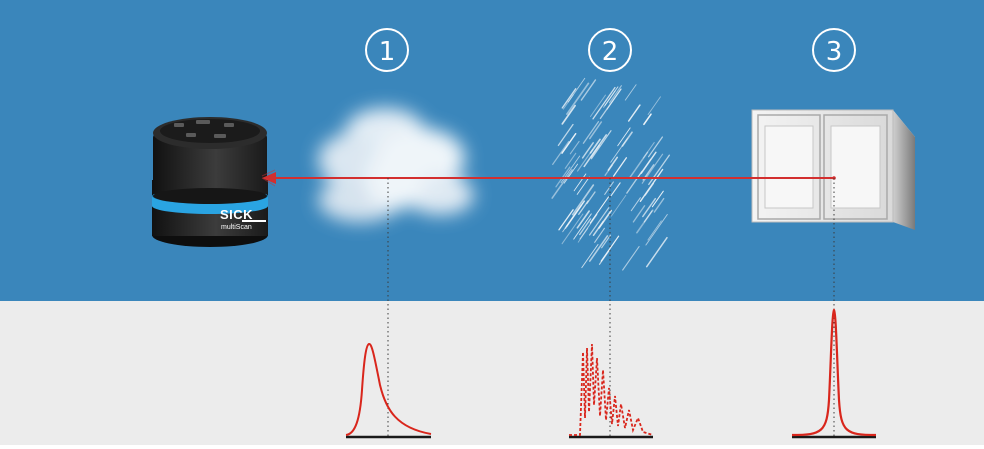 This screenshot has height=449, width=984. What do you see at coordinates (237, 214) in the screenshot?
I see `sensor-brand-logo: SICK` at bounding box center [237, 214].